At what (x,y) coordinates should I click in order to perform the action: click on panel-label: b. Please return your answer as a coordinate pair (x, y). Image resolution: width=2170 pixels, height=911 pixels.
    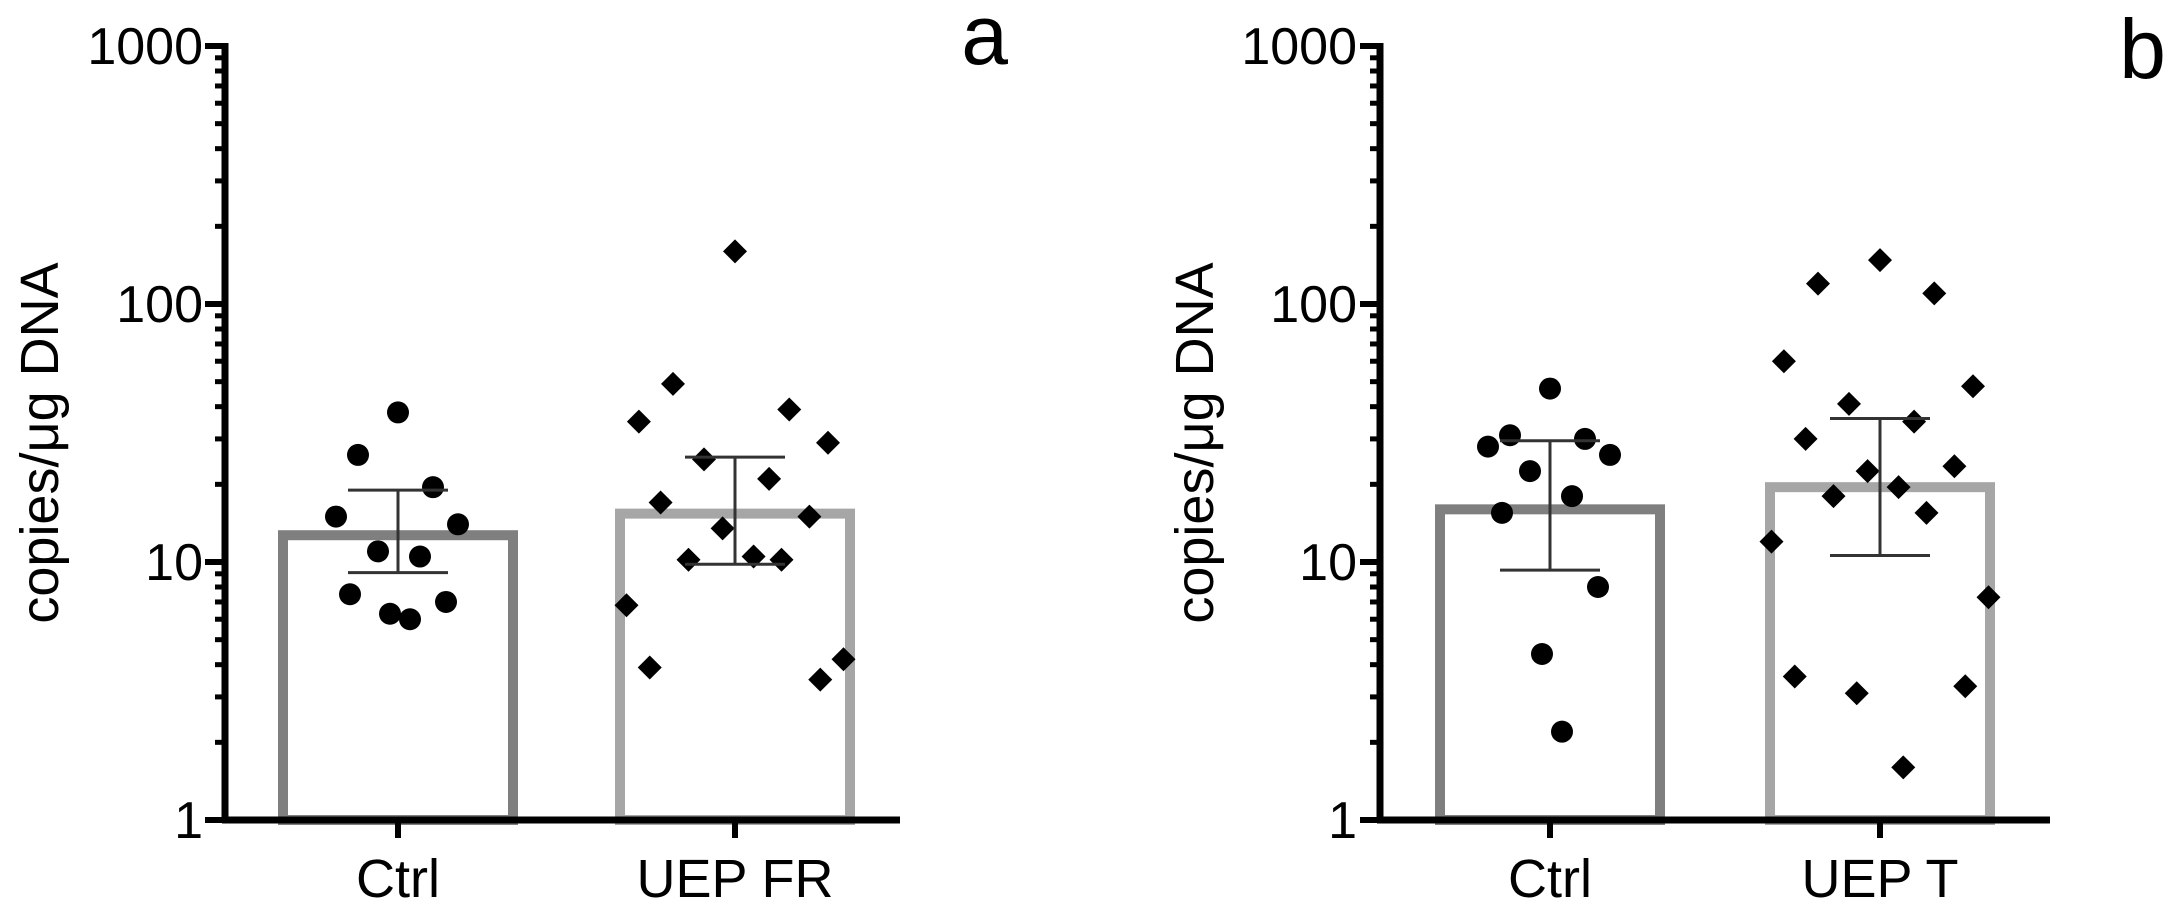
    Looking at the image, I should click on (2142, 49).